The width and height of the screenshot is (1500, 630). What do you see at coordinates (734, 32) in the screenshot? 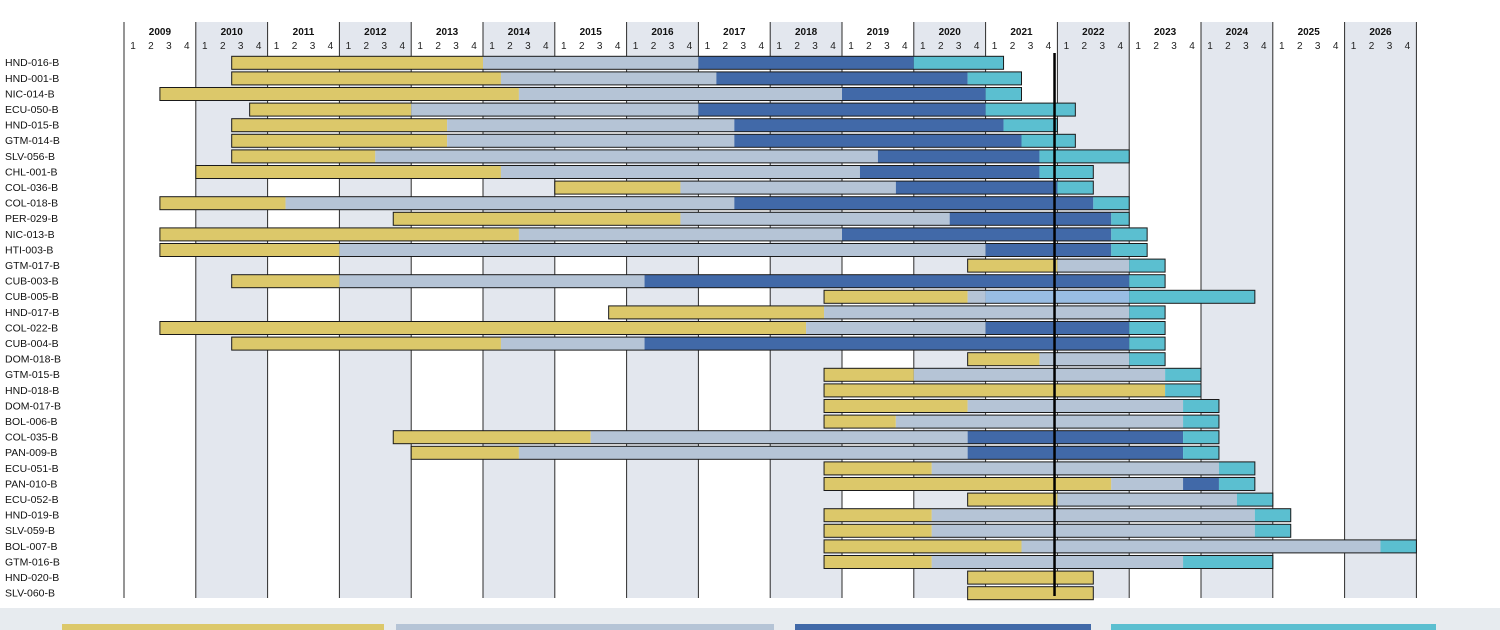
I see `year-label-2017: 2017` at bounding box center [734, 32].